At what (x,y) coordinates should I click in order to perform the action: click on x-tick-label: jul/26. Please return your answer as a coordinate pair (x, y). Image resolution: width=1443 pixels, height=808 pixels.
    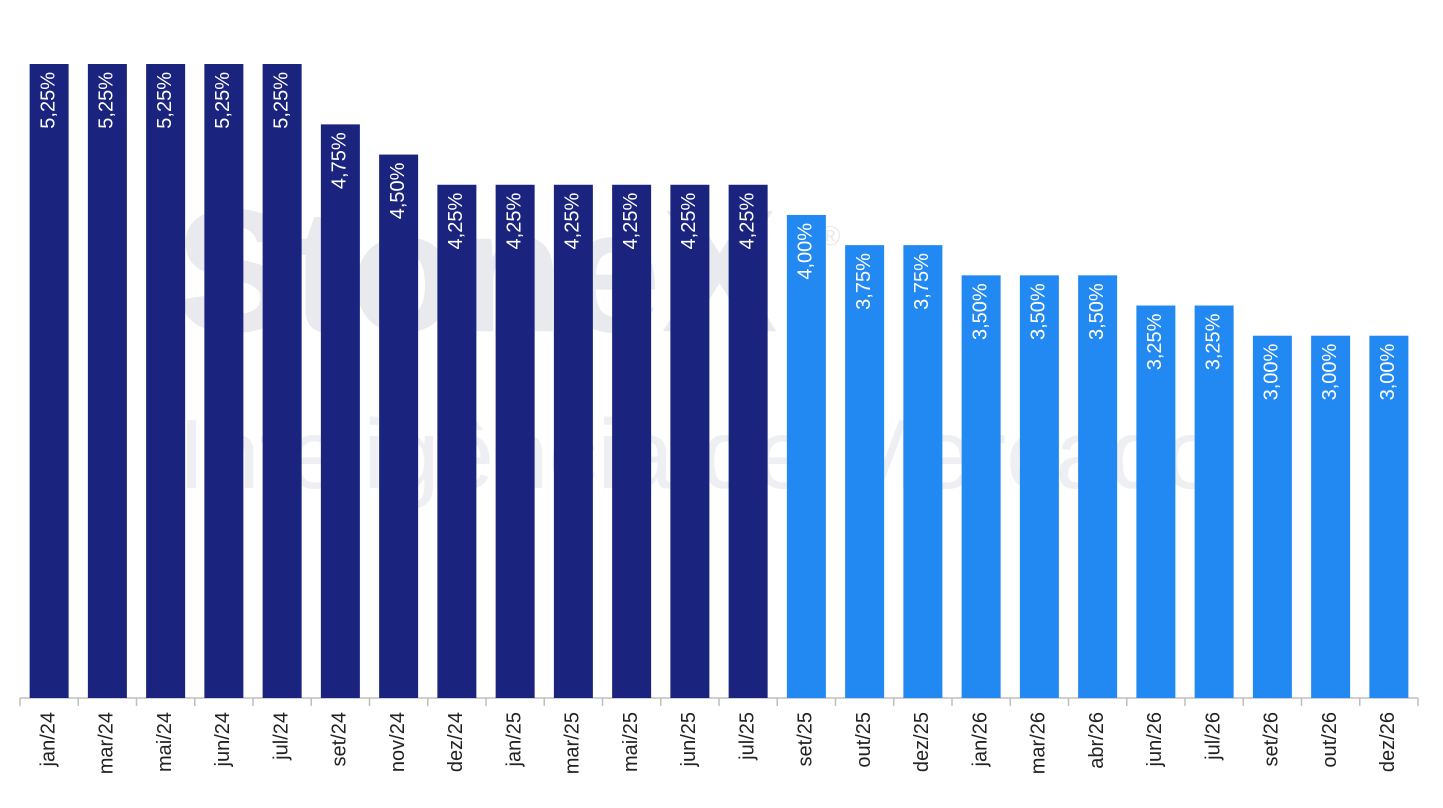
    Looking at the image, I should click on (1213, 736).